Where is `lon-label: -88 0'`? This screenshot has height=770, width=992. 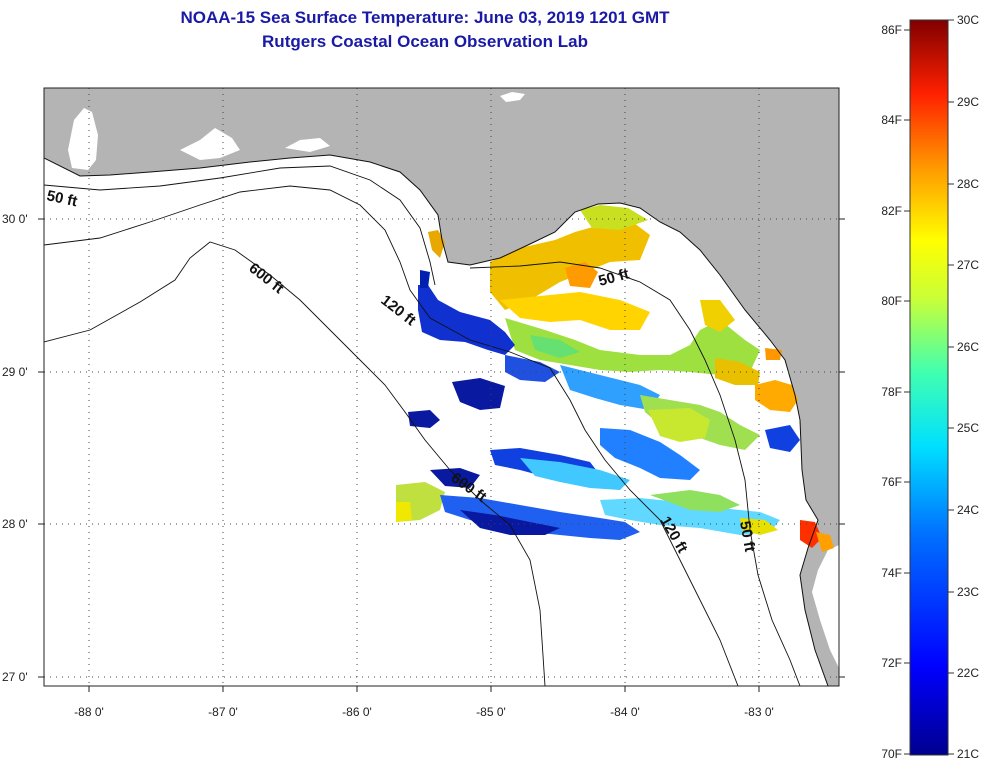
lon-label: -88 0' is located at coordinates (89, 712).